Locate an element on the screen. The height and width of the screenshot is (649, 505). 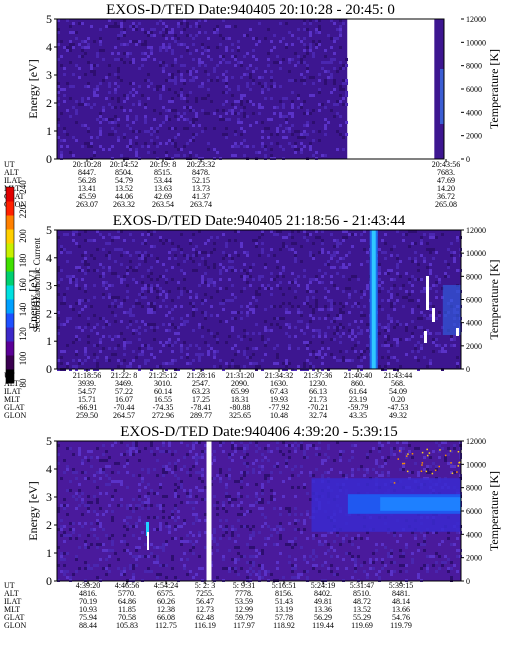
ephemeris-value: 57.22 is located at coordinates (124, 391).